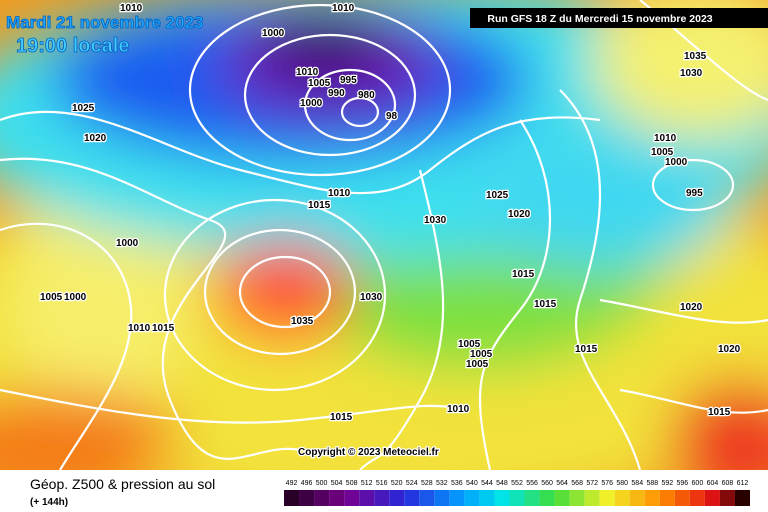  What do you see at coordinates (728, 483) in the screenshot?
I see `scale-label: 608` at bounding box center [728, 483].